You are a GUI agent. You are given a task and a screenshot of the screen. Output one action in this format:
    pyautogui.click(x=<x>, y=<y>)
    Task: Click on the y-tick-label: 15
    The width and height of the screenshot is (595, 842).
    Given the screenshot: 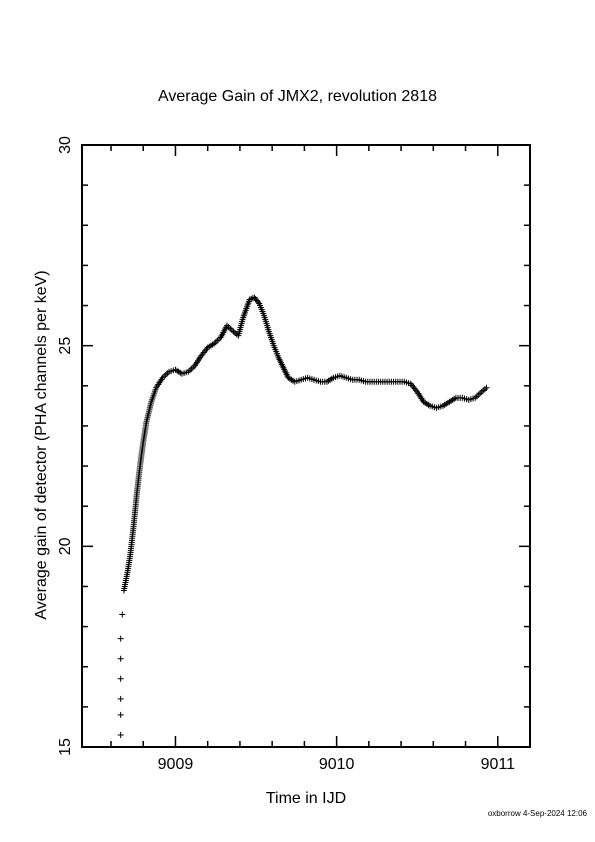 What is the action you would take?
    pyautogui.click(x=65, y=747)
    